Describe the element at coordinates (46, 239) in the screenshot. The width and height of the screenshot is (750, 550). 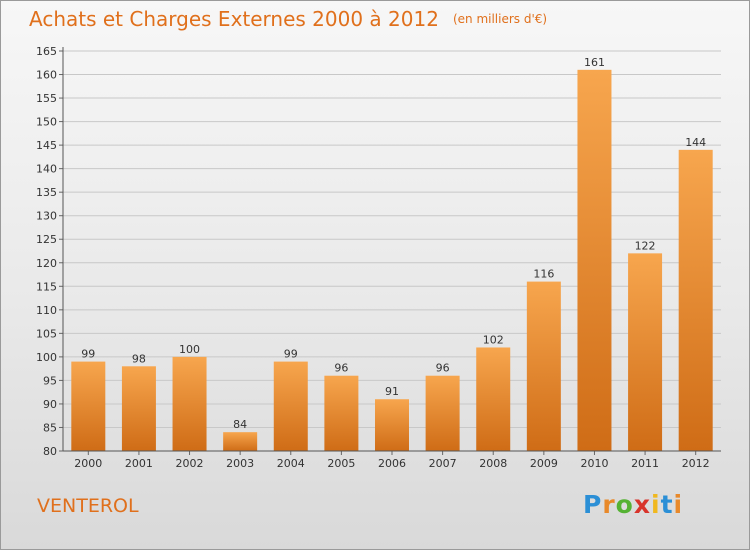
I see `y-tick-label: 125` at that location.